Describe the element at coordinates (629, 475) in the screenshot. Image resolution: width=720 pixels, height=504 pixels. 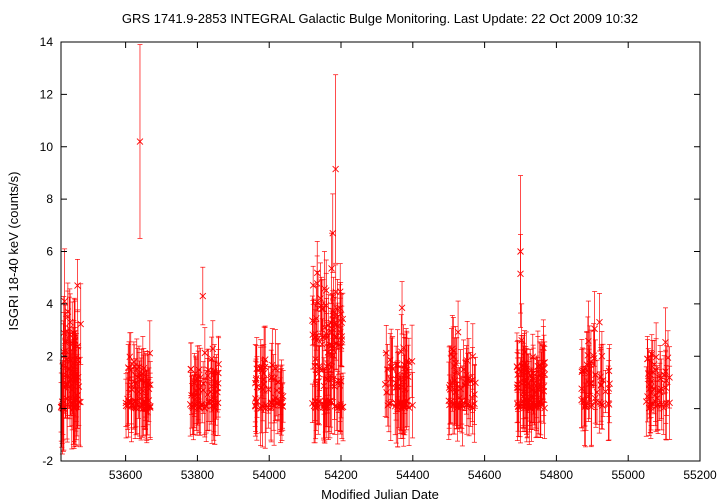
I see `x-tick-label: 55000` at that location.